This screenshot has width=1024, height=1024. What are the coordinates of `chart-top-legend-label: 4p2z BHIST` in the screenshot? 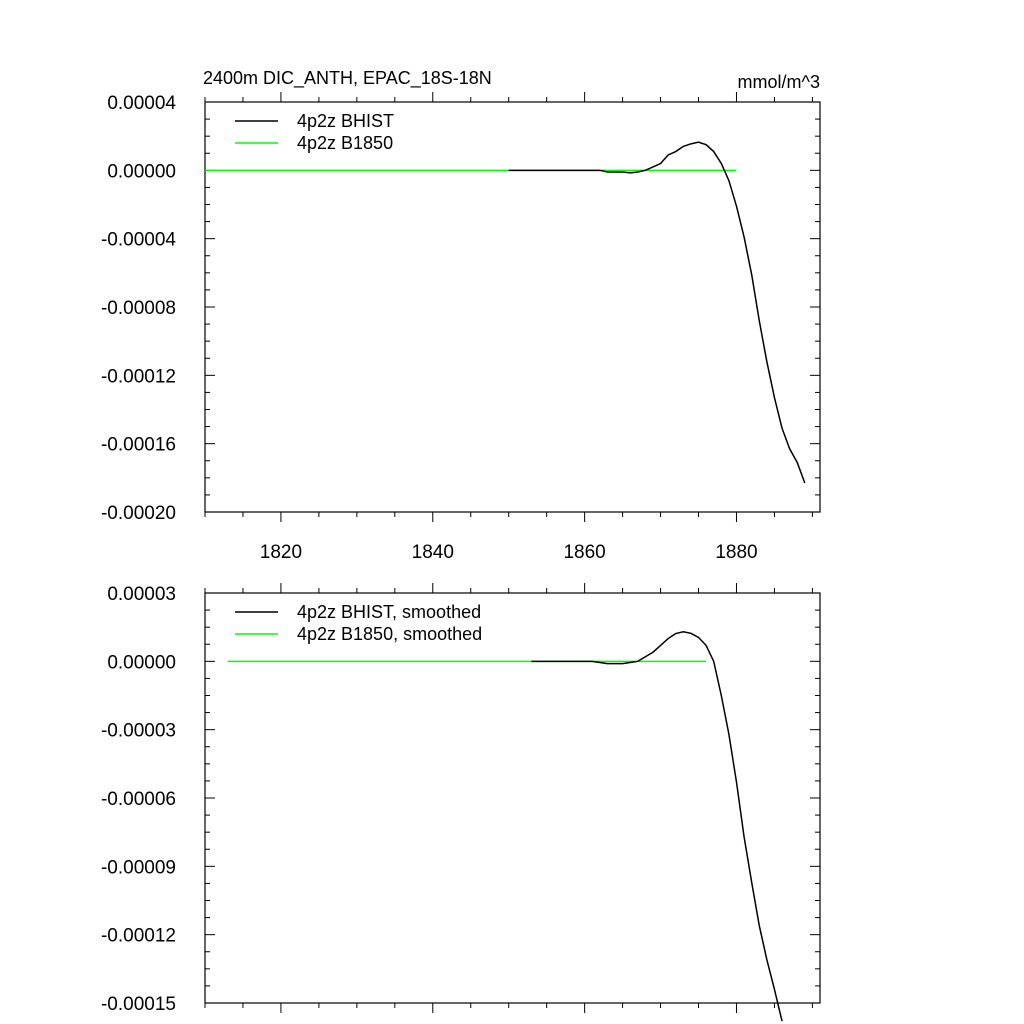 It's located at (345, 121).